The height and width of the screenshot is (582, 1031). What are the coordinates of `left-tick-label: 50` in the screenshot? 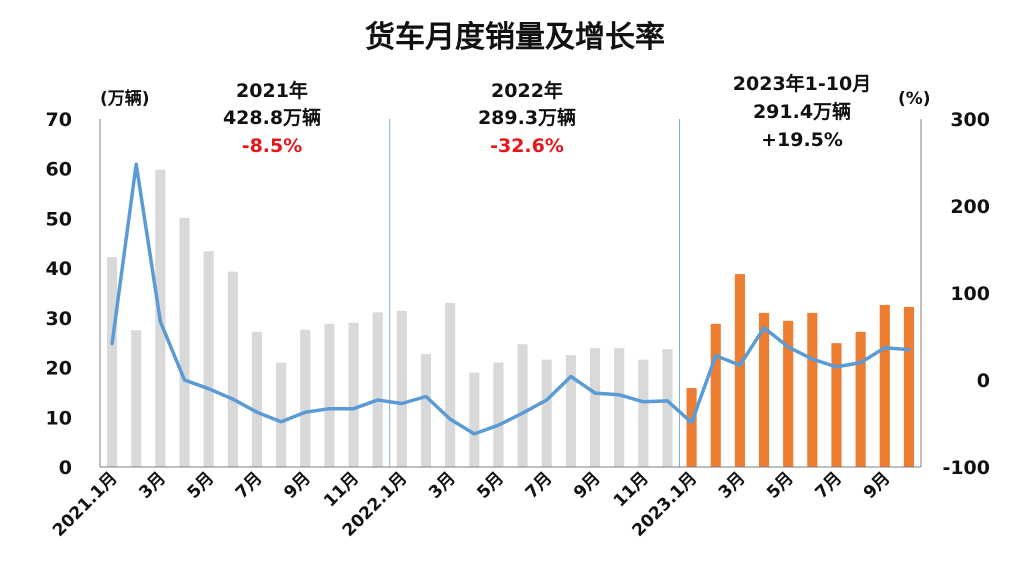 It's located at (59, 219).